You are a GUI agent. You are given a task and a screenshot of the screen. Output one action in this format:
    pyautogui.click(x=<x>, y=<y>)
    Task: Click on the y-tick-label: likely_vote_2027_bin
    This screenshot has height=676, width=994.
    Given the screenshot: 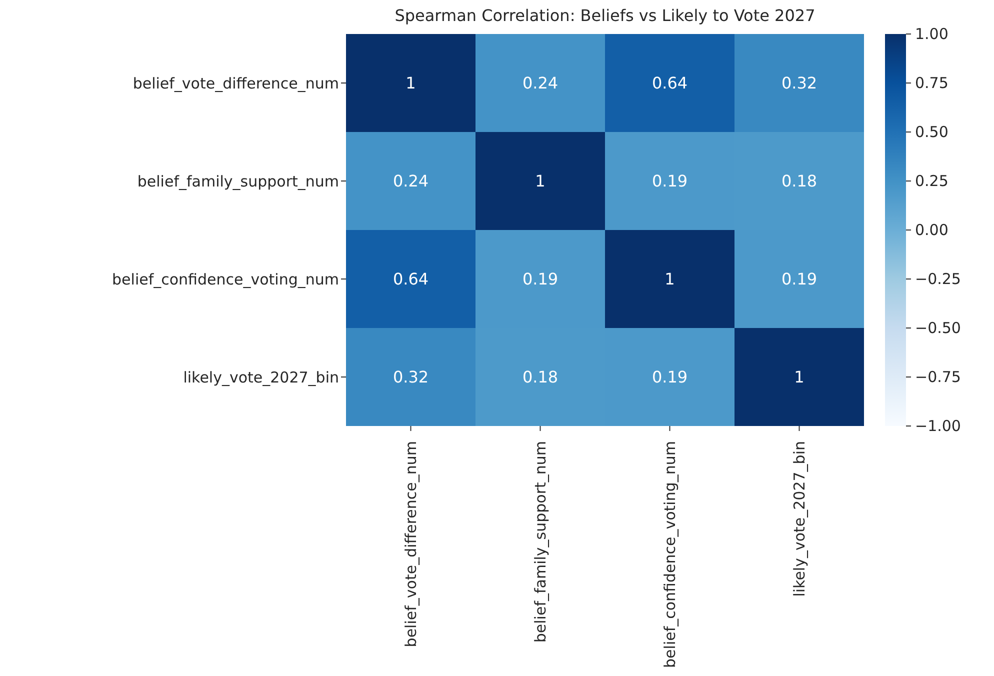 What is the action you would take?
    pyautogui.click(x=261, y=377)
    